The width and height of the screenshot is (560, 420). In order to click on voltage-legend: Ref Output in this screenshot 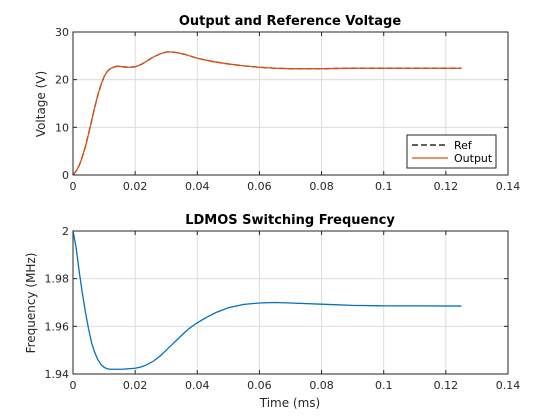, I will do `click(451, 151)`.